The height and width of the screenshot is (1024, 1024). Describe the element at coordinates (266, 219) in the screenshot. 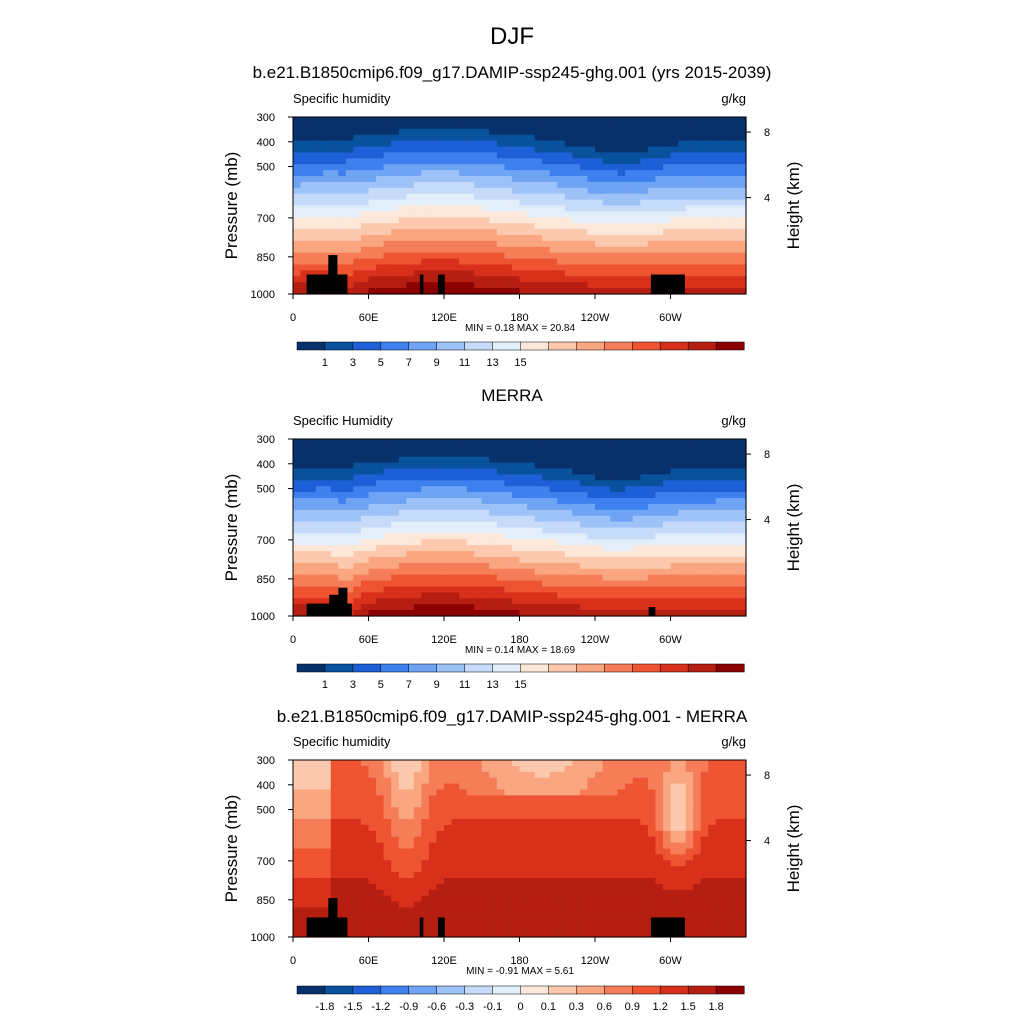

I see `y-tick-label: 700` at that location.